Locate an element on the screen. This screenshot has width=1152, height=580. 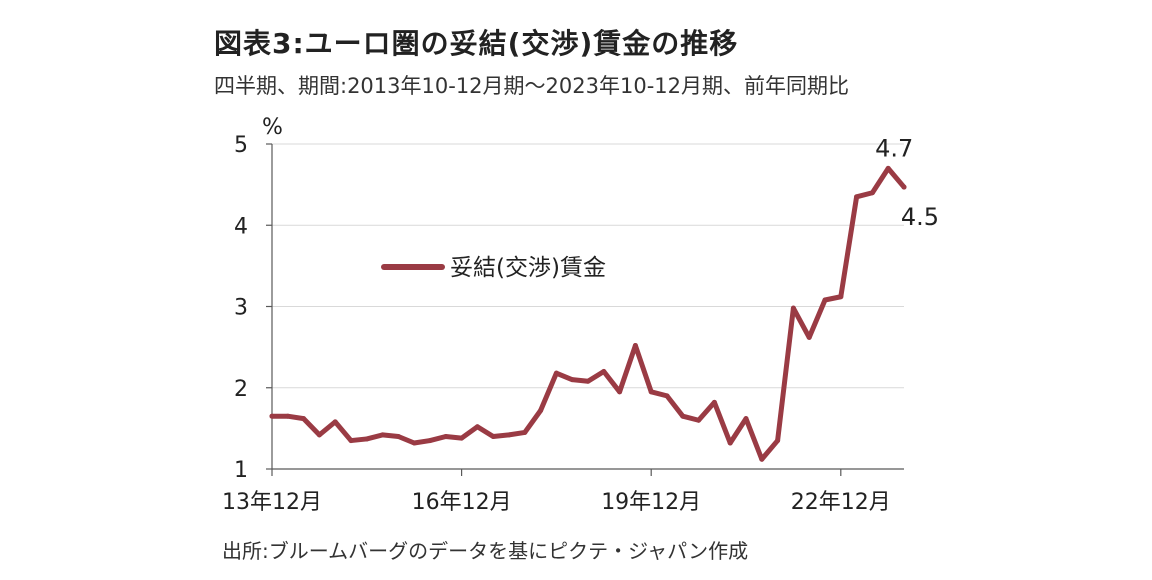
y-tick-label: 5 is located at coordinates (241, 145).